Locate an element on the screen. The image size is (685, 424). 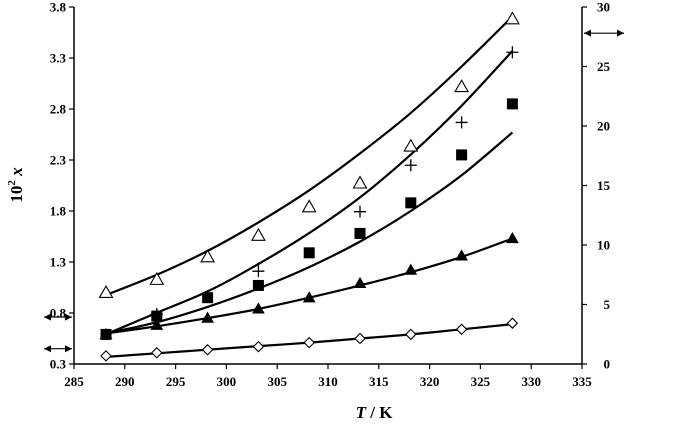
x-axis: 285 290 295 300 305 310 315 320 325 330 335 is located at coordinates (328, 376).